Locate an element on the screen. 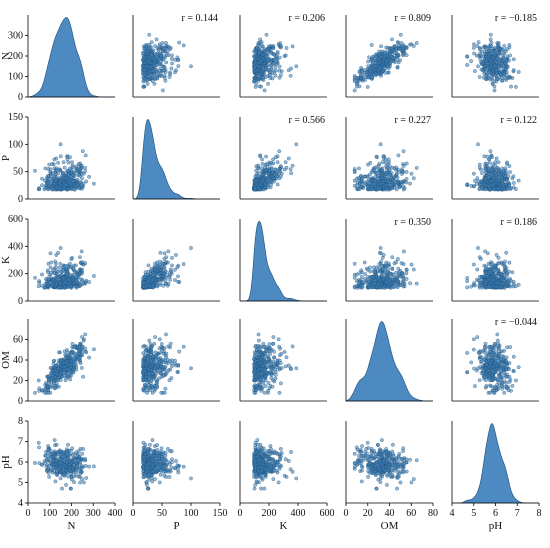 The height and width of the screenshot is (548, 550). kde-K is located at coordinates (283, 261).